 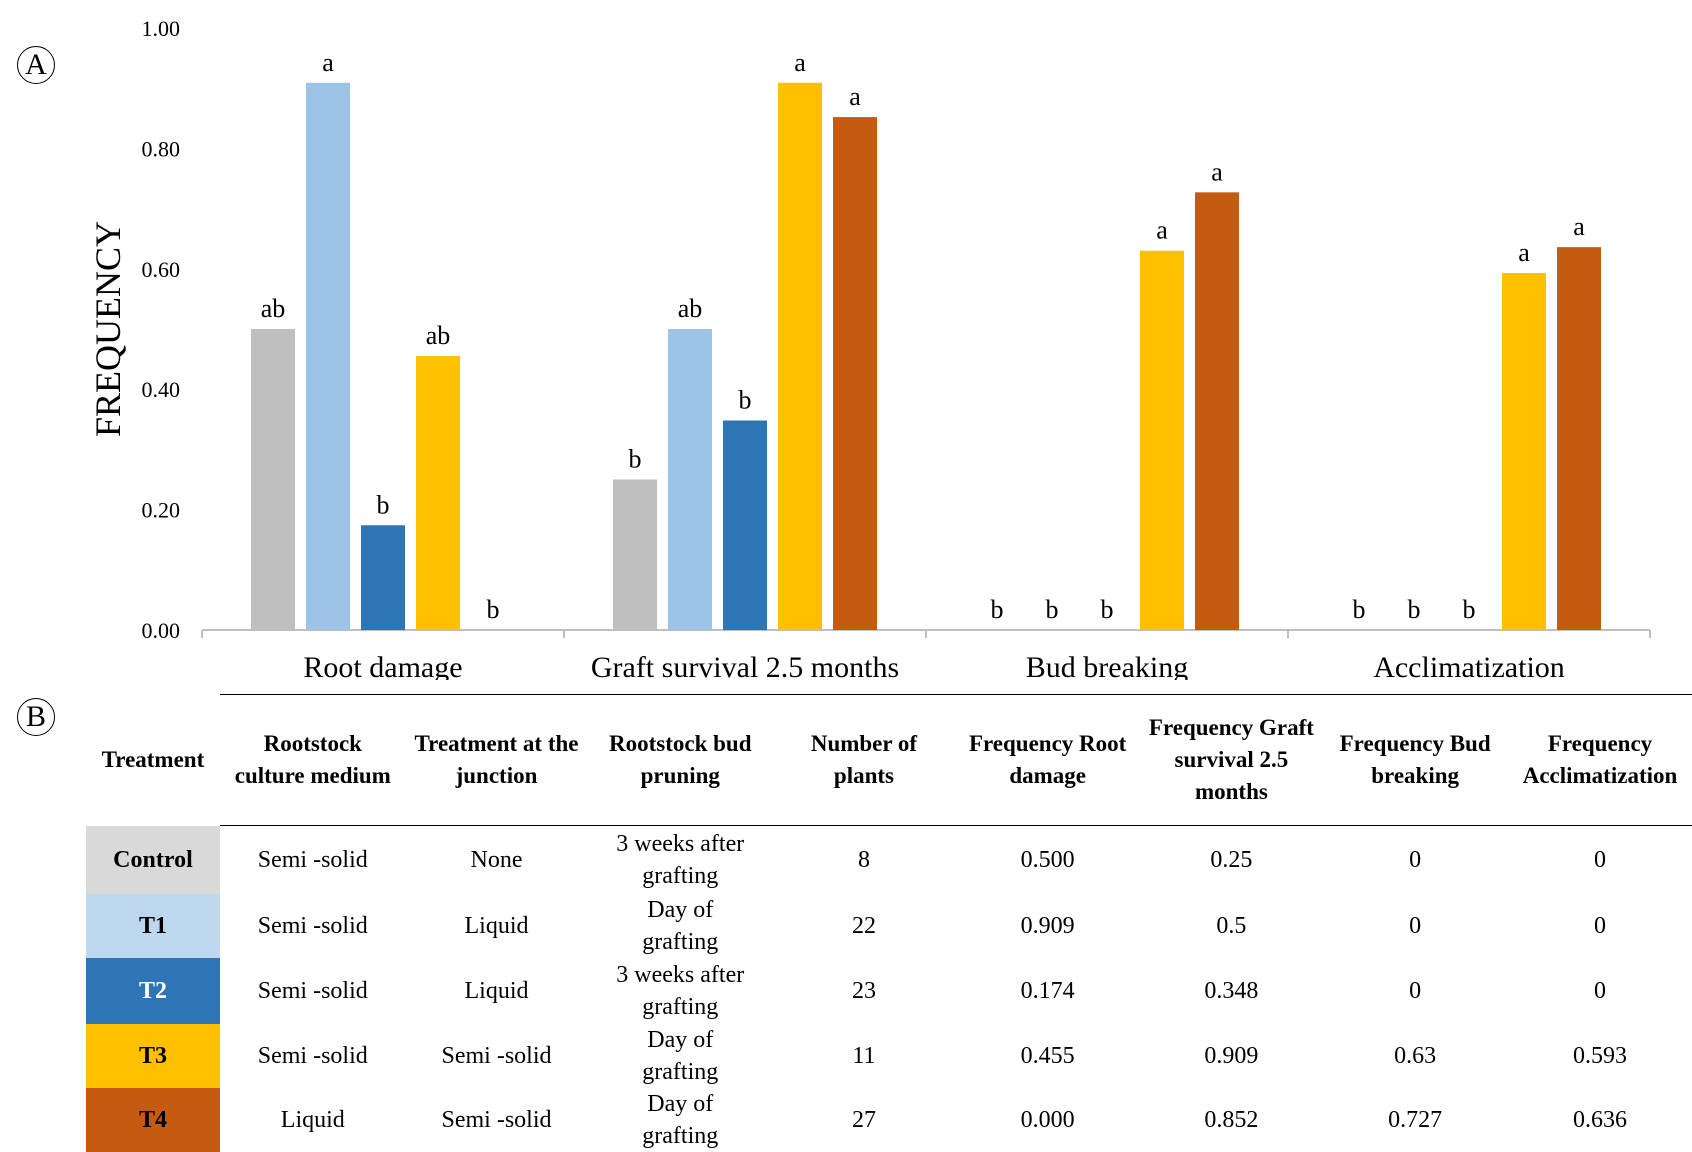 What do you see at coordinates (1469, 665) in the screenshot?
I see `x-category-label: Acclimatization` at bounding box center [1469, 665].